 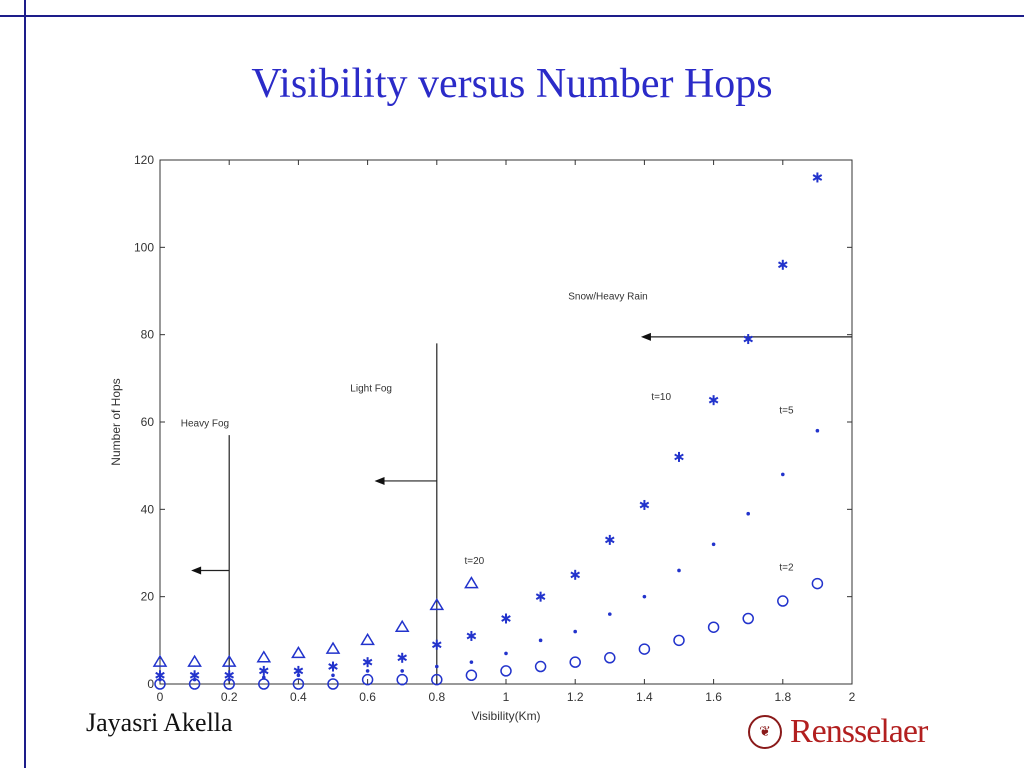 I want to click on y-tick-label: 60, so click(x=148, y=422).